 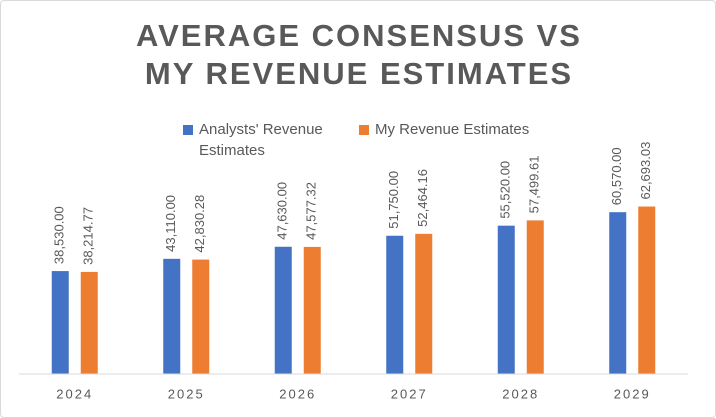 I want to click on x-tick-label: 2029, so click(x=632, y=393).